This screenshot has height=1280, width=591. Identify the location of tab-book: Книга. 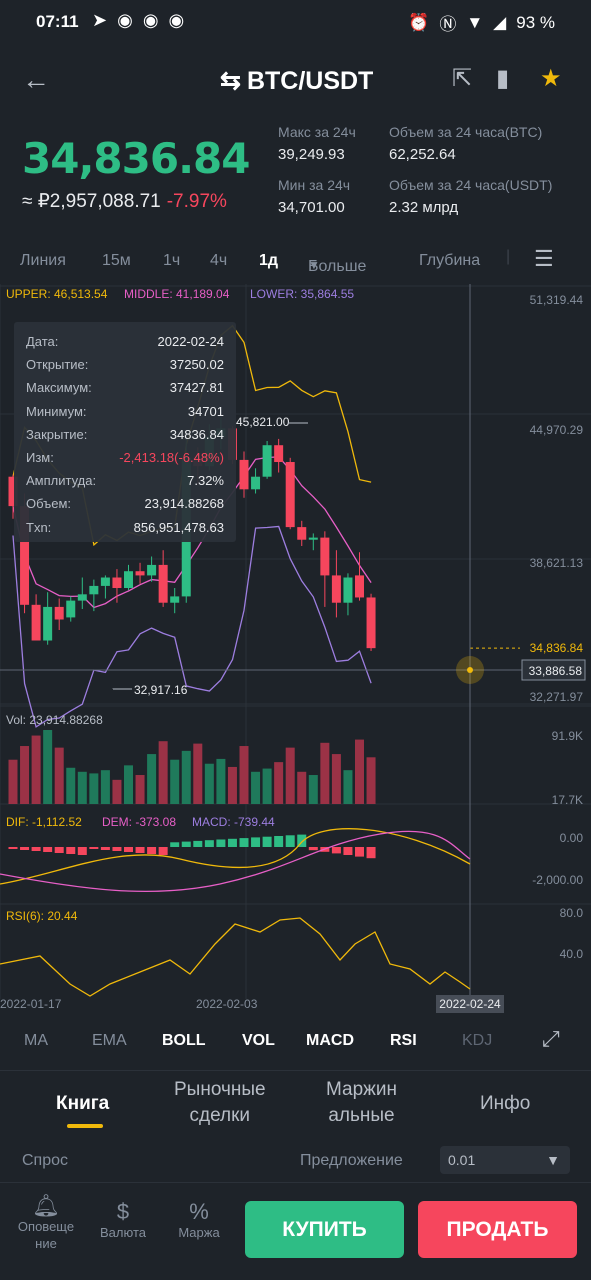
(83, 1103).